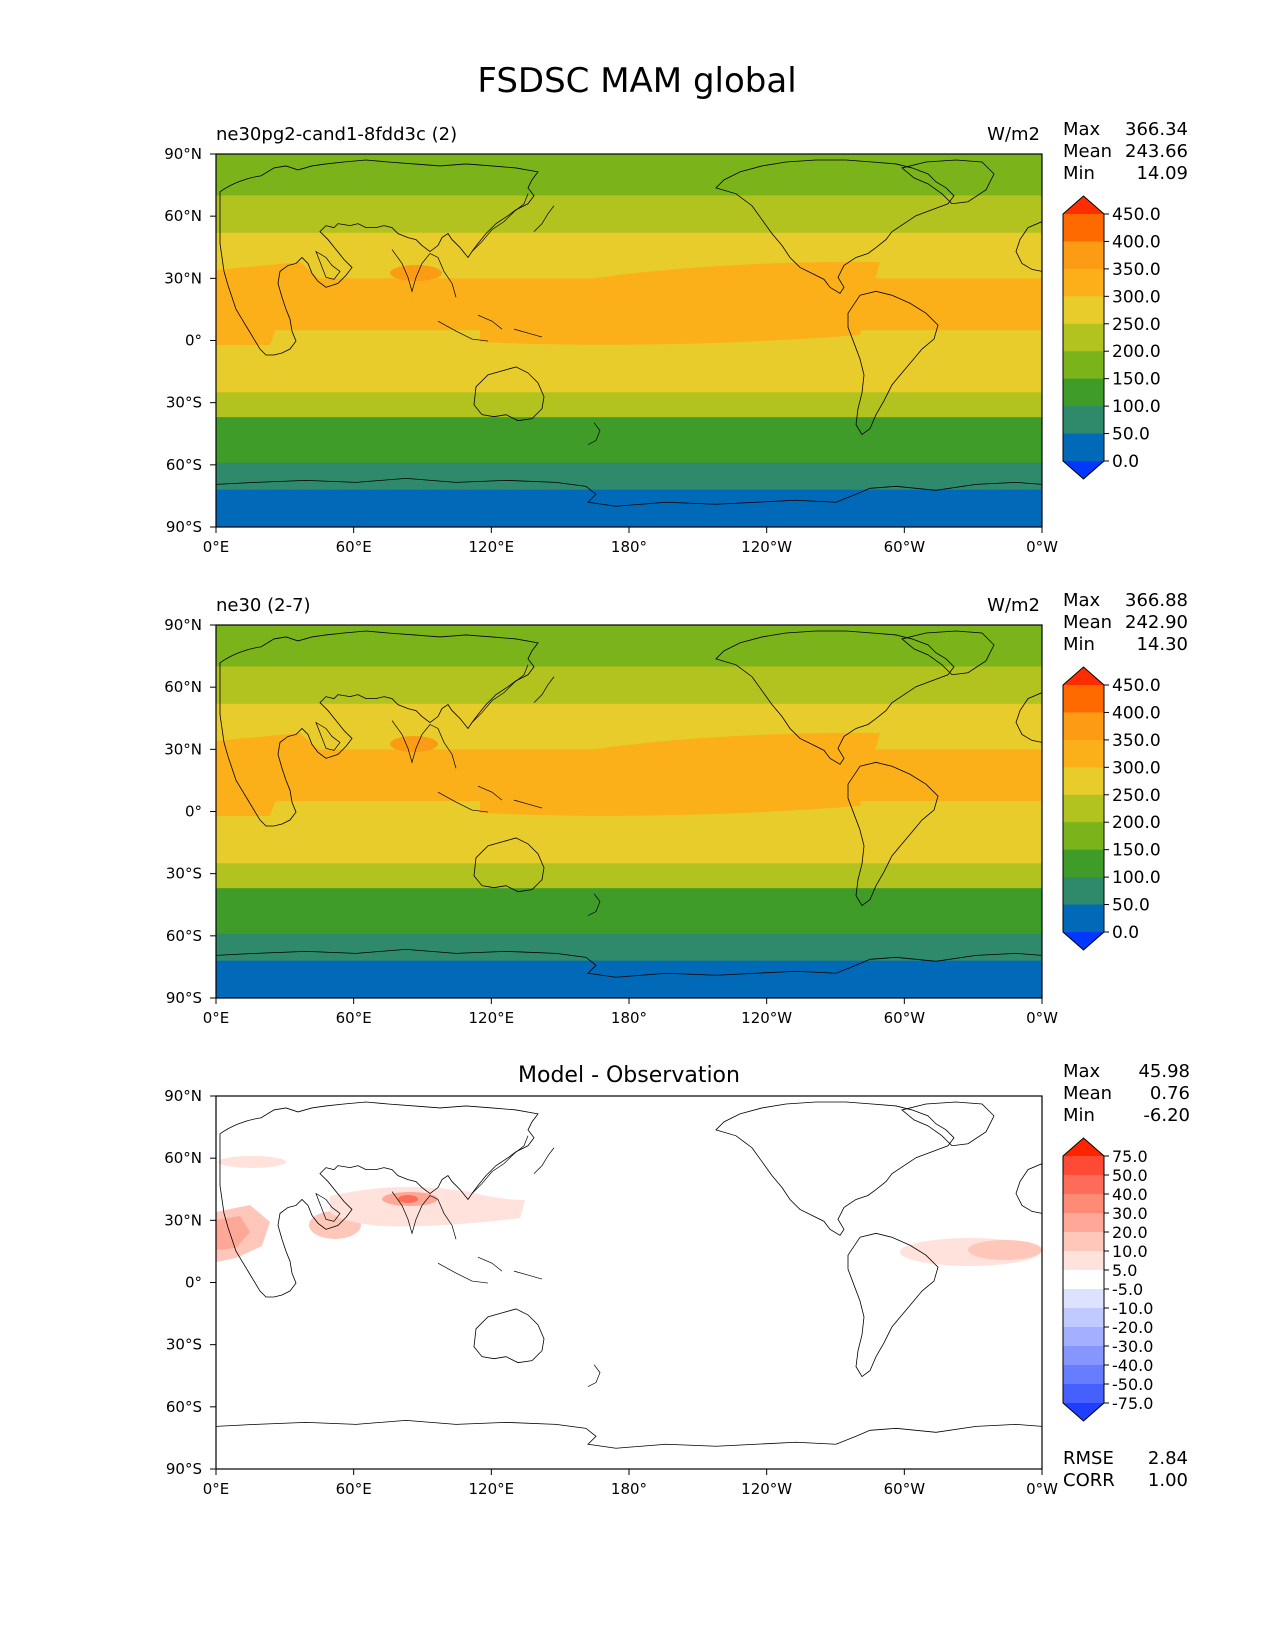 The height and width of the screenshot is (1650, 1275). What do you see at coordinates (233, 1233) in the screenshot?
I see `diff-patch-sahara` at bounding box center [233, 1233].